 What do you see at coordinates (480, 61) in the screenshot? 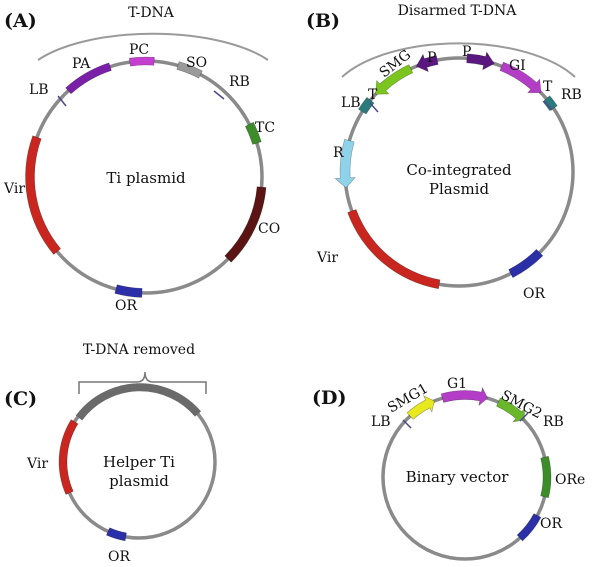
I see `panel-b-segment-p2` at bounding box center [480, 61].